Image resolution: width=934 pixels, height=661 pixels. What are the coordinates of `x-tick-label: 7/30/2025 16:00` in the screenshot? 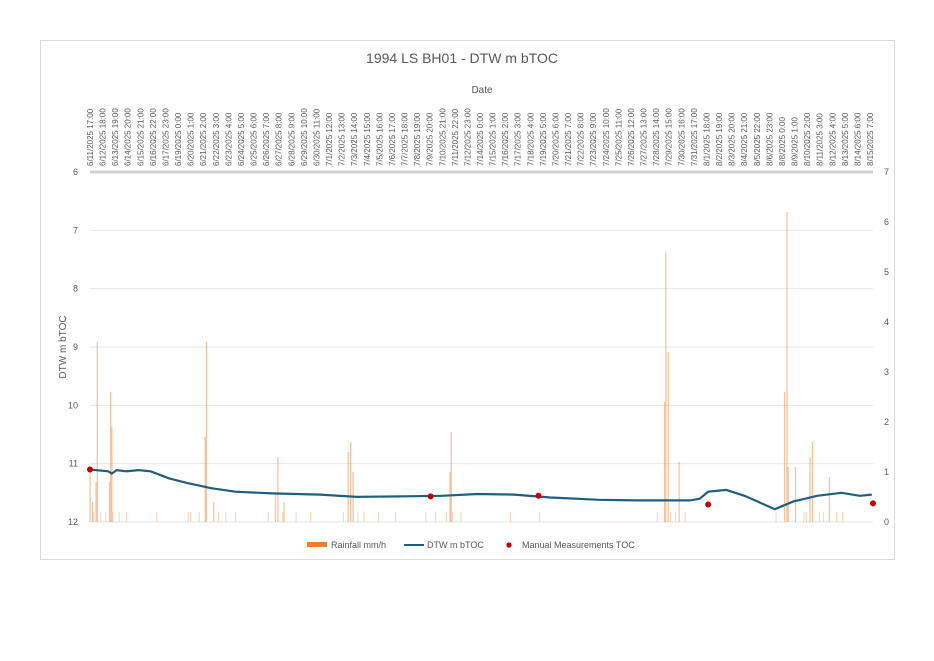 It's located at (681, 137).